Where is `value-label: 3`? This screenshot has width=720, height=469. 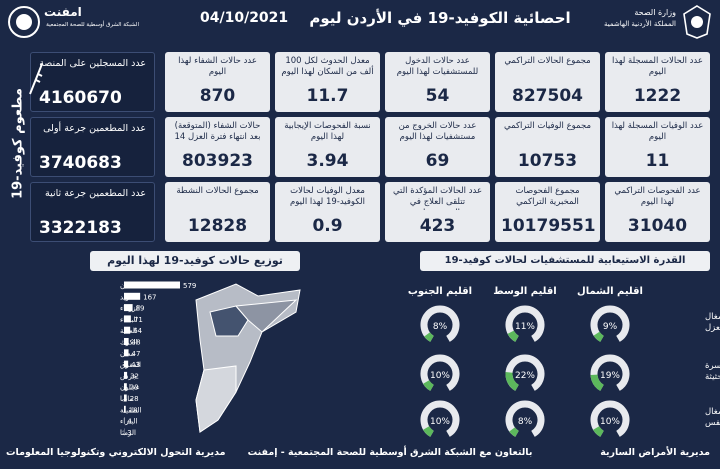 value-label: 3 is located at coordinates (129, 433).